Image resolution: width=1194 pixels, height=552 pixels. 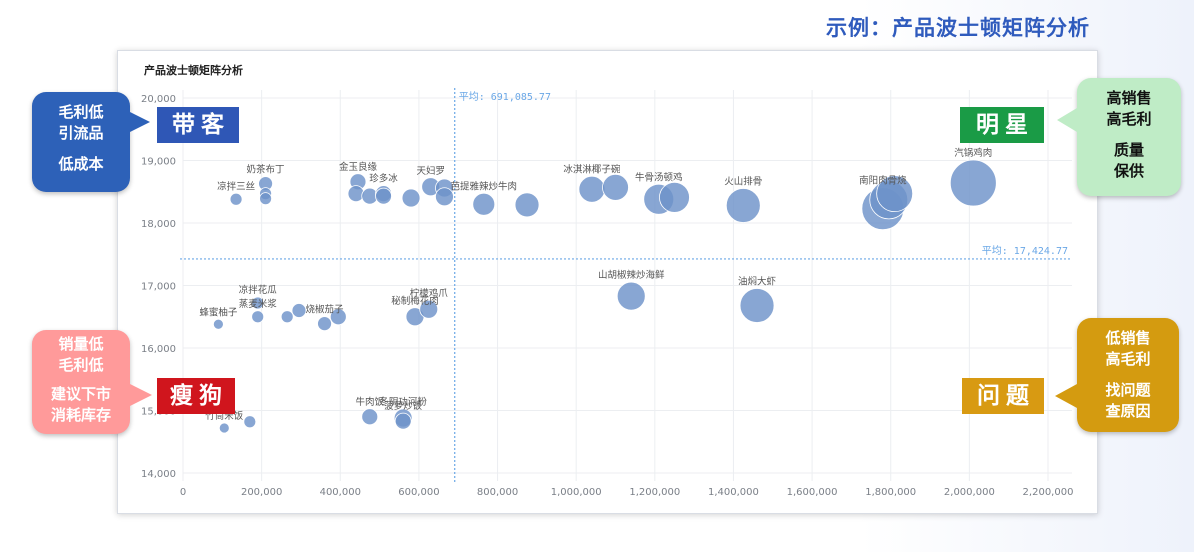 I want to click on point-label: 山胡椒辣炒海鲜, so click(x=631, y=275).